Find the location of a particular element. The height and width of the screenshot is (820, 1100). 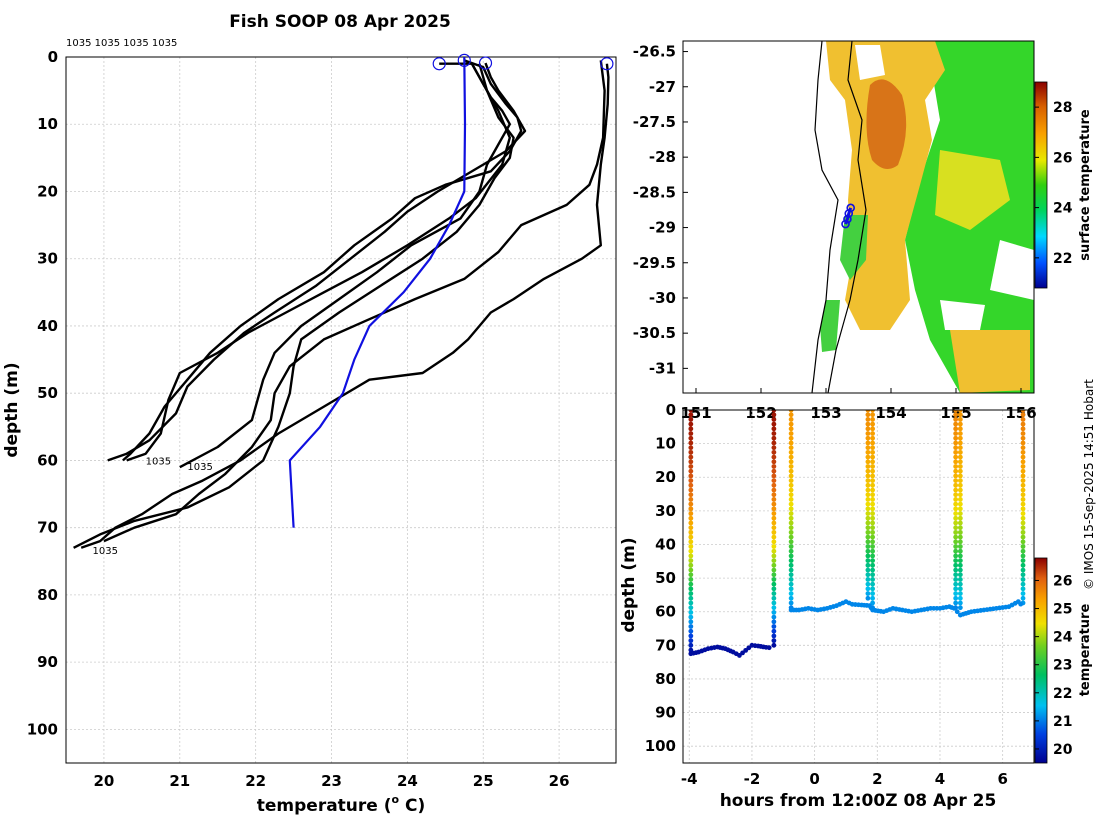

profile-id-annotation: 1035 is located at coordinates (199, 467).